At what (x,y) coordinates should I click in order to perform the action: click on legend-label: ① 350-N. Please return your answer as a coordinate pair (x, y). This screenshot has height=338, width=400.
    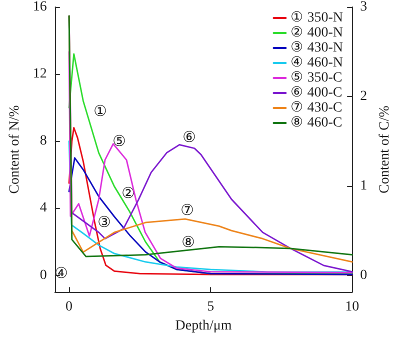
    Looking at the image, I should click on (317, 18).